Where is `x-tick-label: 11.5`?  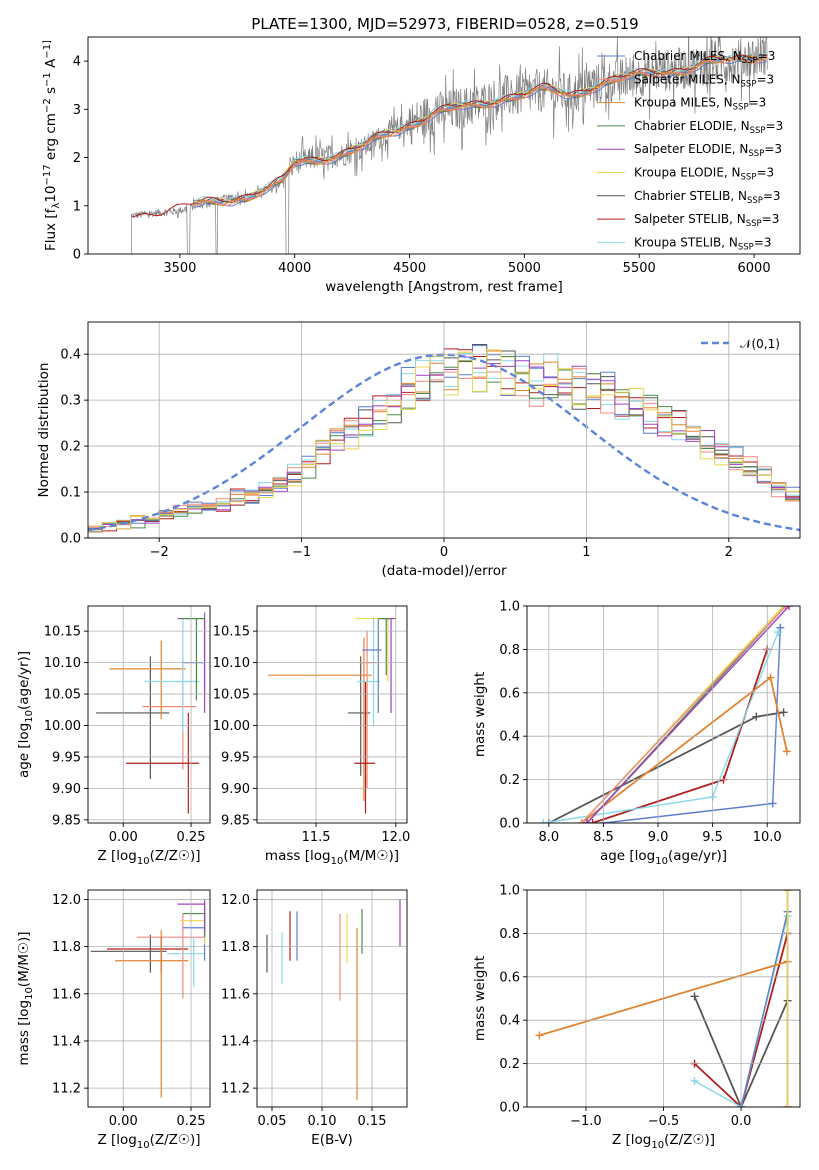
x-tick-label: 11.5 is located at coordinates (316, 837).